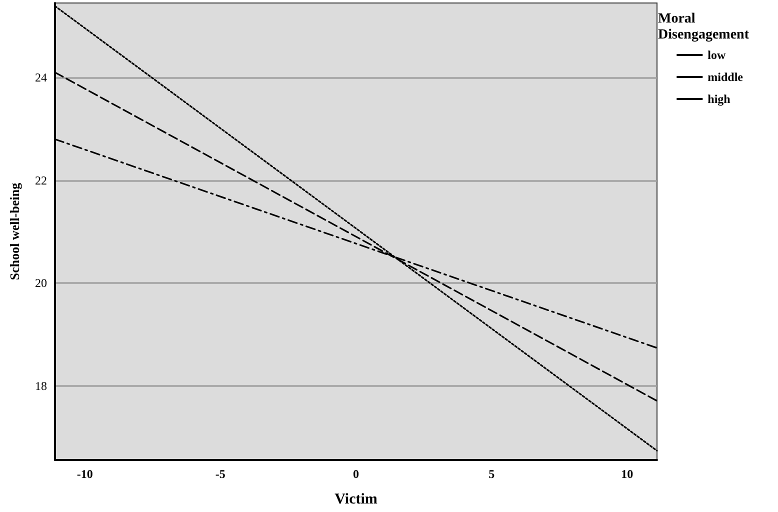 The height and width of the screenshot is (512, 778). What do you see at coordinates (491, 474) in the screenshot?
I see `x-tick-label: 5` at bounding box center [491, 474].